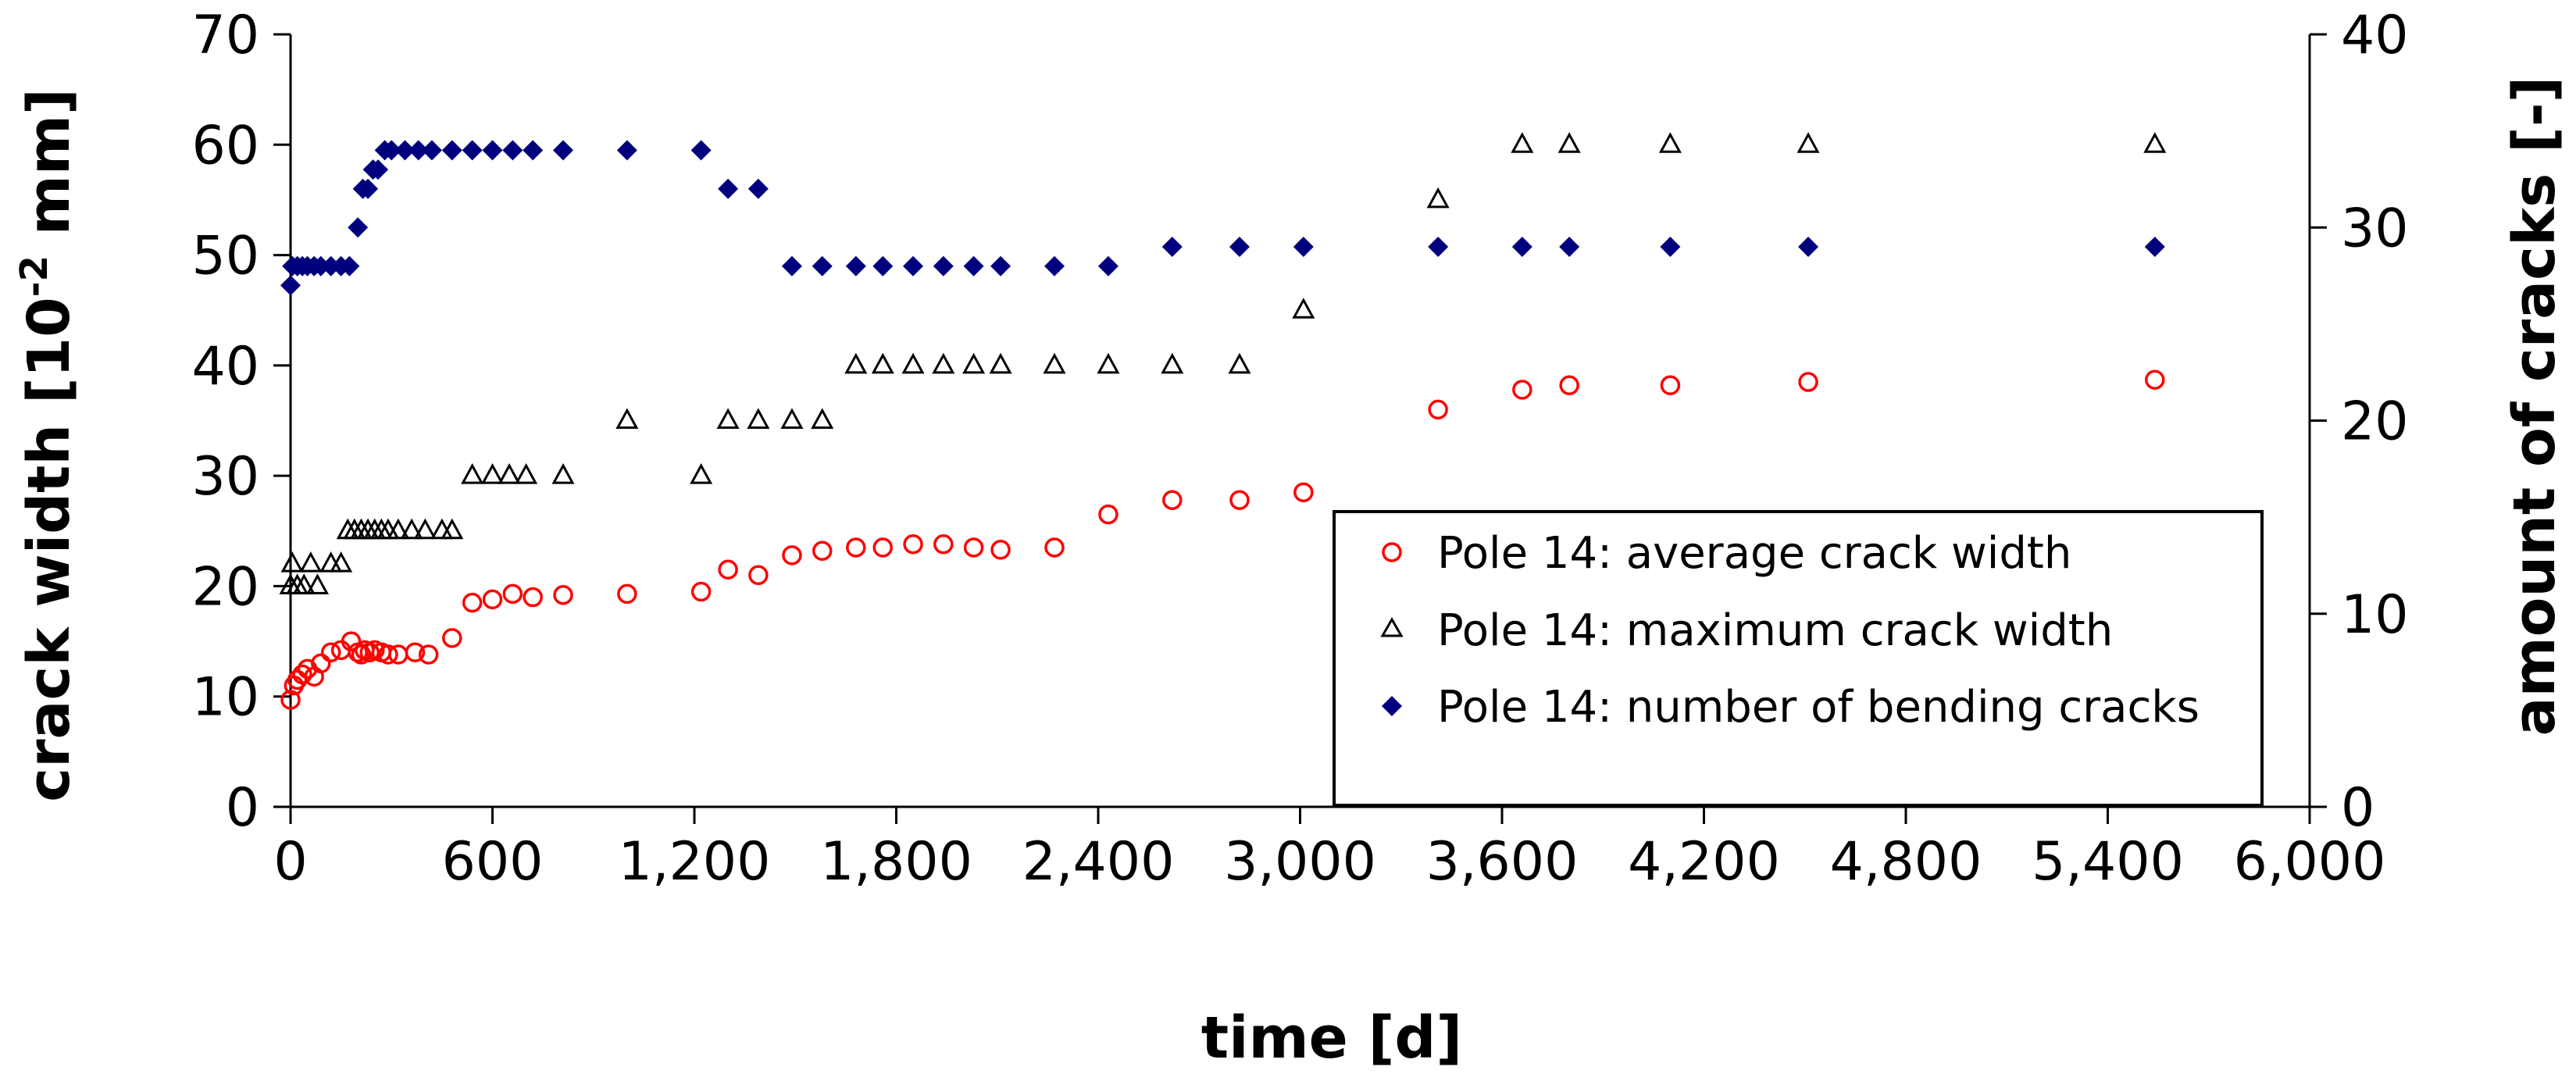  I want to click on y-axis-title-sup: -2, so click(34, 276).